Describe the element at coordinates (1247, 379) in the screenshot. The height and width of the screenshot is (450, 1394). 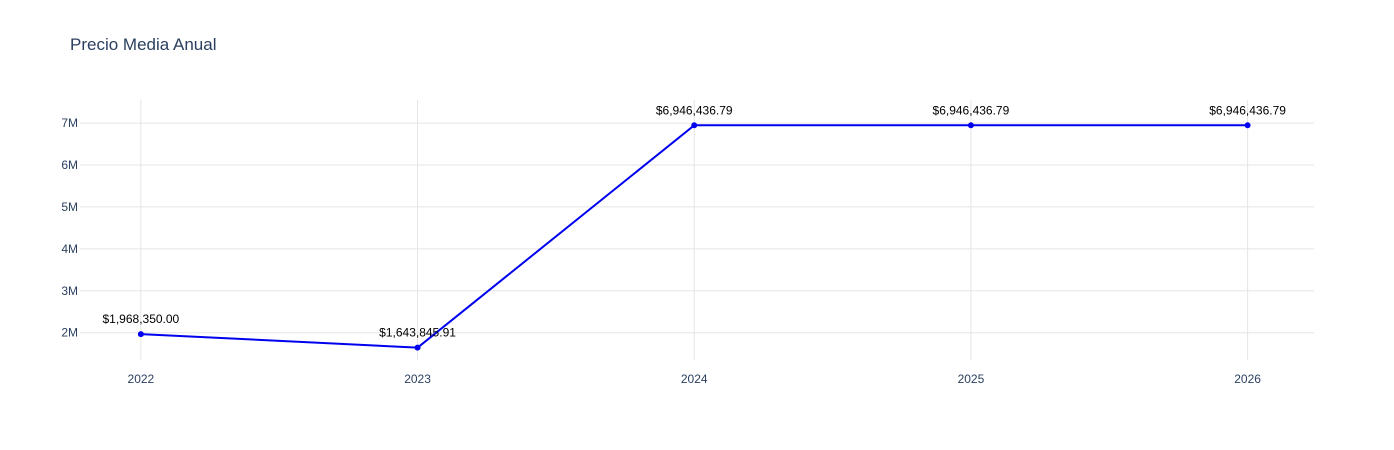
I see `x-tick-label: 2026` at that location.